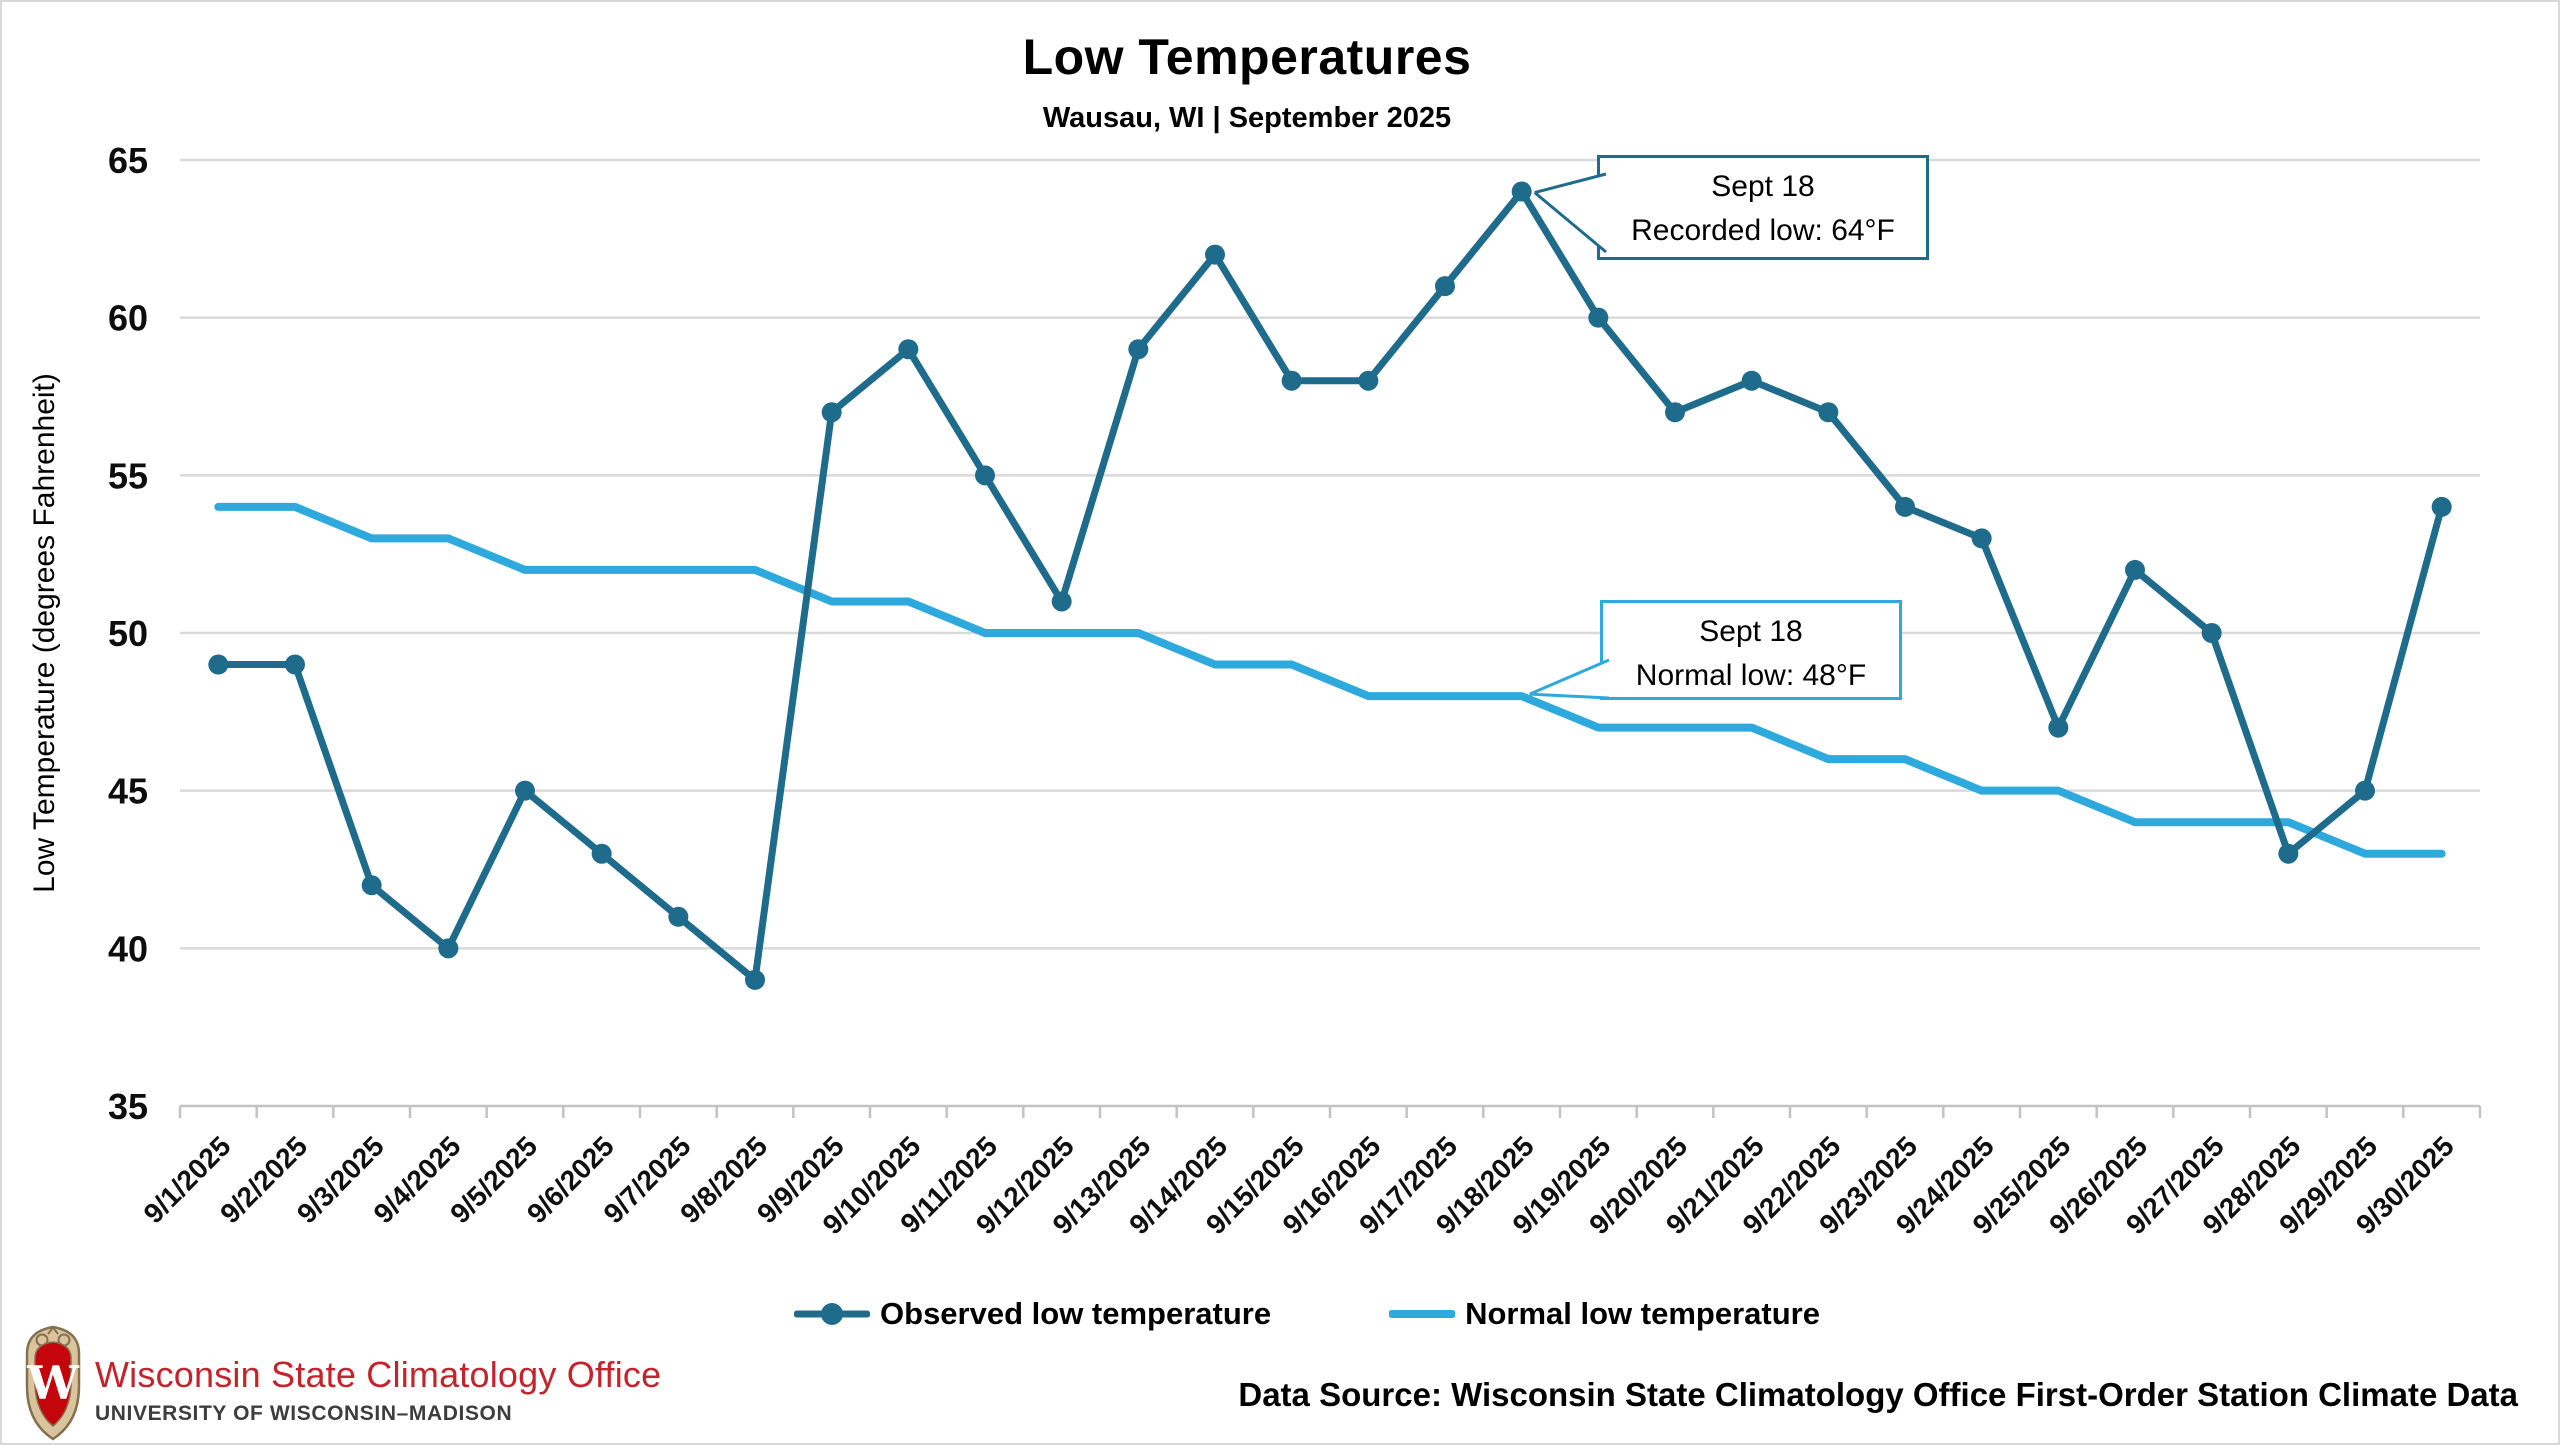  Describe the element at coordinates (1751, 675) in the screenshot. I see `annotation-line: Normal low: 48°F` at that location.